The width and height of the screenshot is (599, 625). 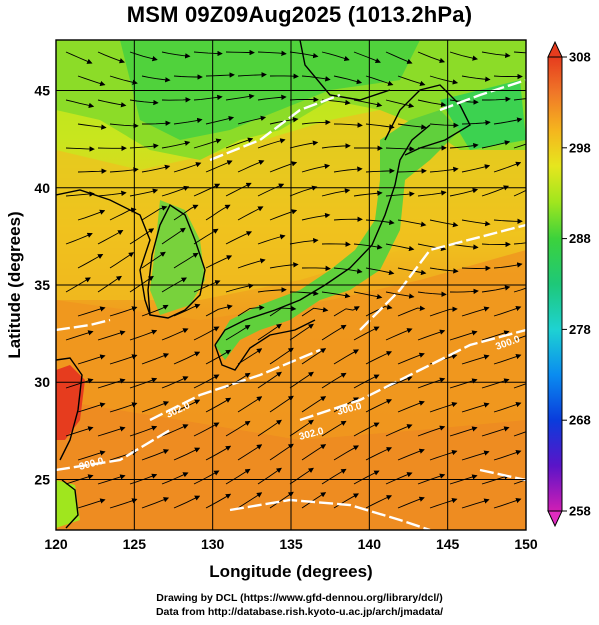 What do you see at coordinates (580, 57) in the screenshot?
I see `colorbar-tick-label: 308` at bounding box center [580, 57].